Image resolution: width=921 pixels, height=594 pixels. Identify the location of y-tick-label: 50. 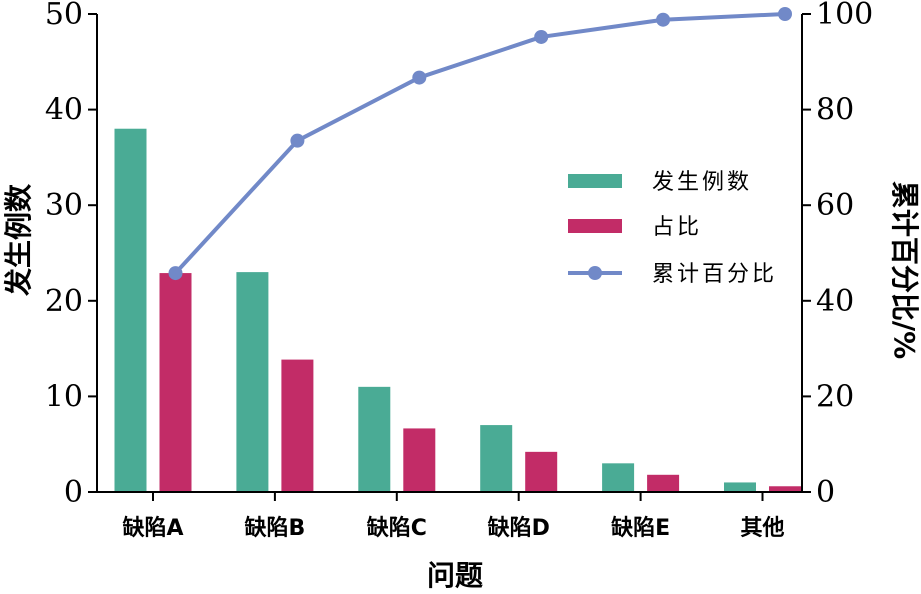
(64, 16).